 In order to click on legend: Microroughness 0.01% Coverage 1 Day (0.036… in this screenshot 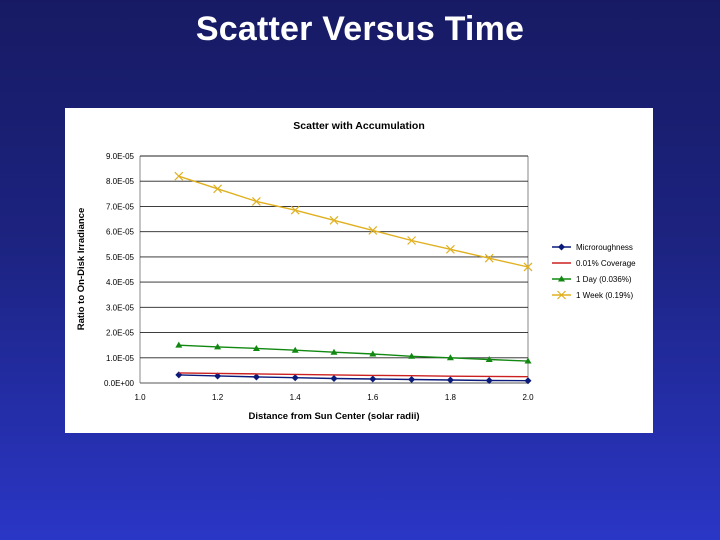, I will do `click(594, 271)`.